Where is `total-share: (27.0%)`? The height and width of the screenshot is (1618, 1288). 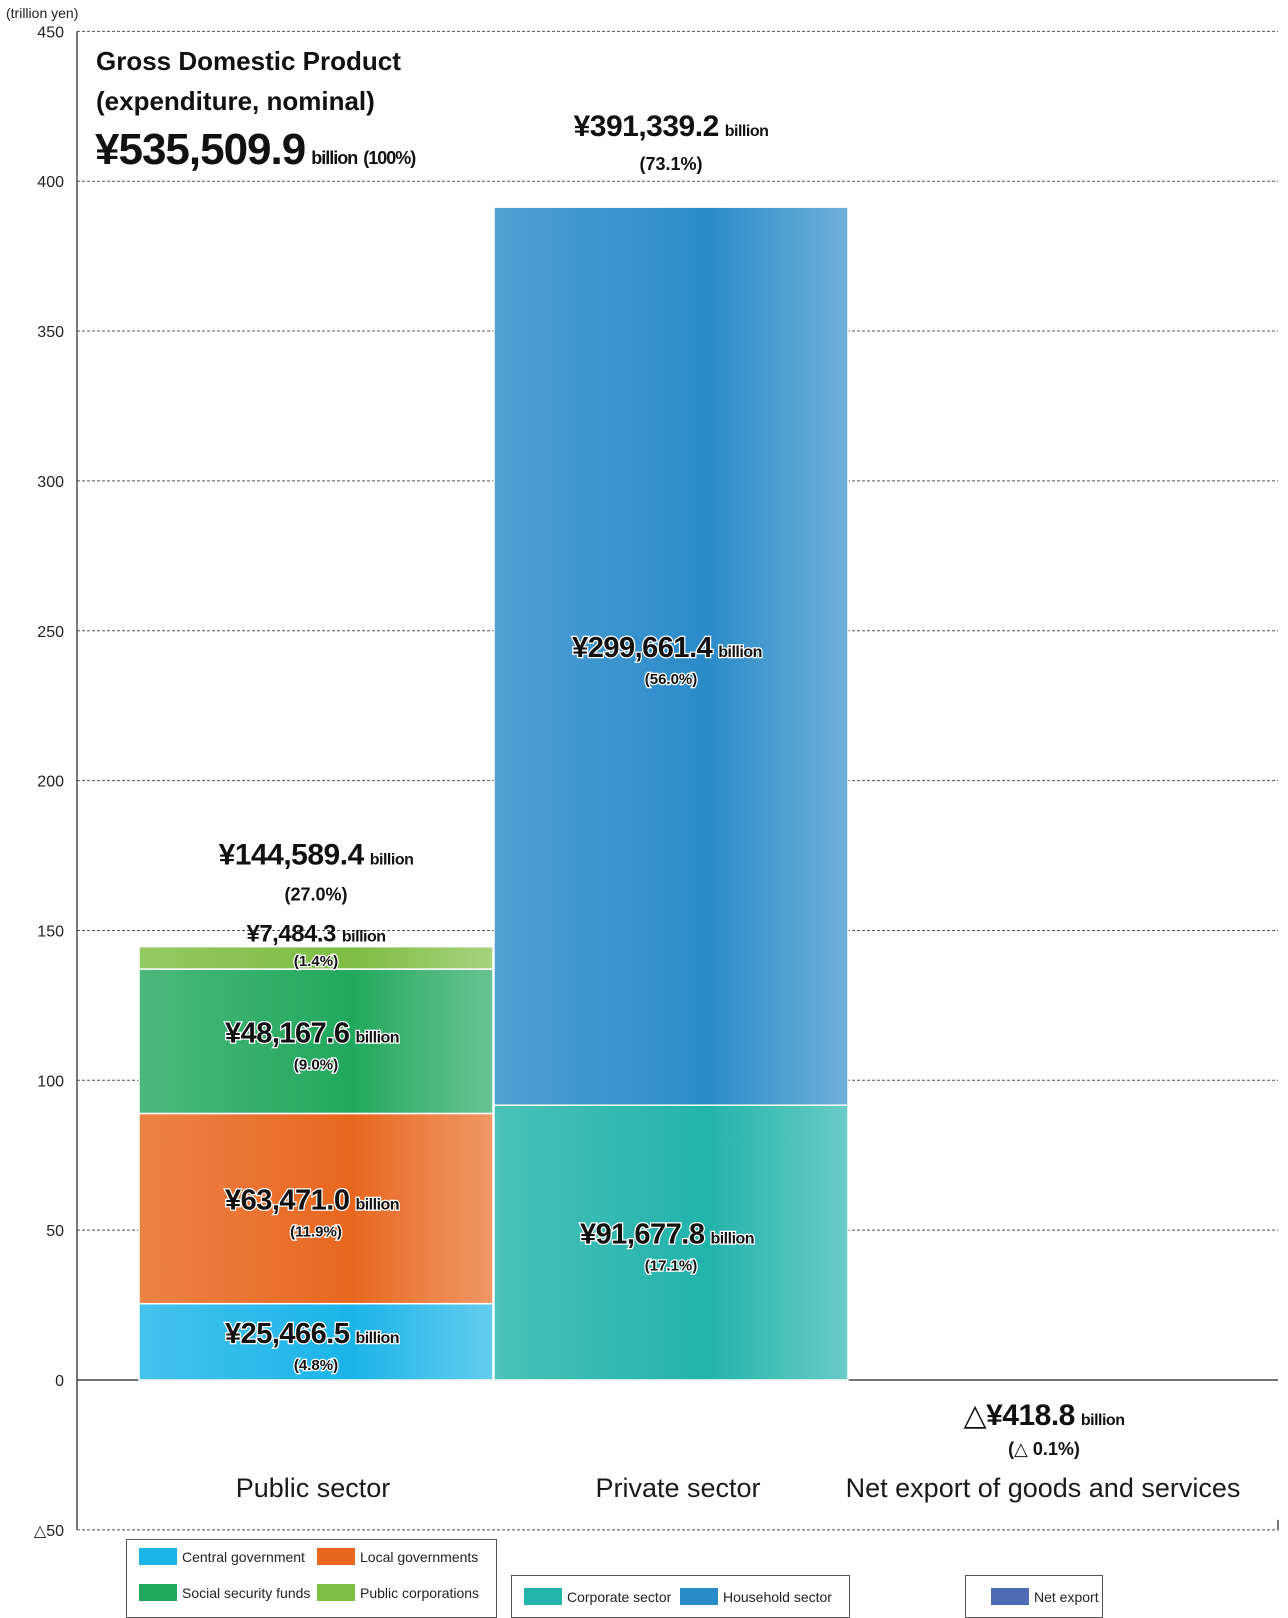 total-share: (27.0%) is located at coordinates (315, 895).